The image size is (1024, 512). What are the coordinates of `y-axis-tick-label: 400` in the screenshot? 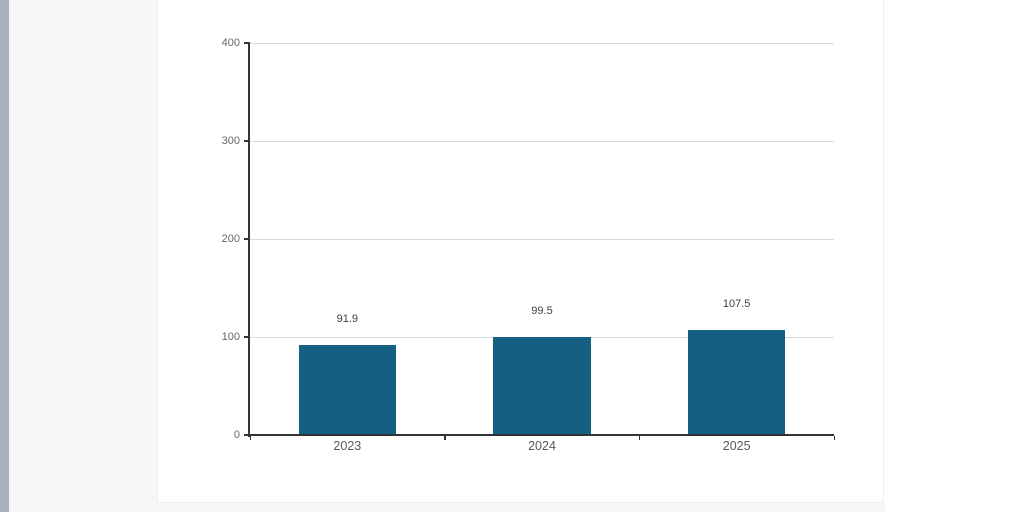 It's located at (230, 43).